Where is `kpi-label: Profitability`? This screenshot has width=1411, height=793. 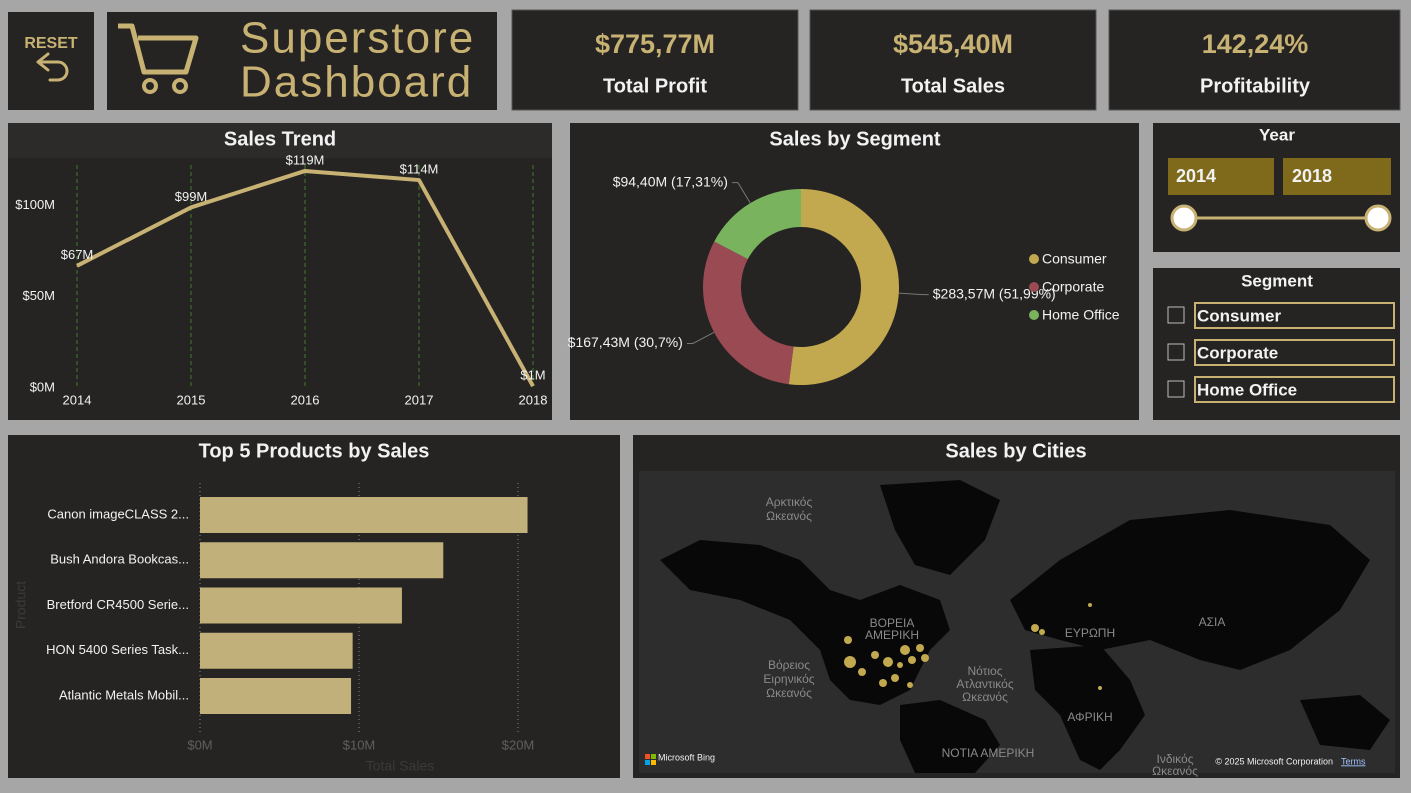
kpi-label: Profitability is located at coordinates (1255, 86).